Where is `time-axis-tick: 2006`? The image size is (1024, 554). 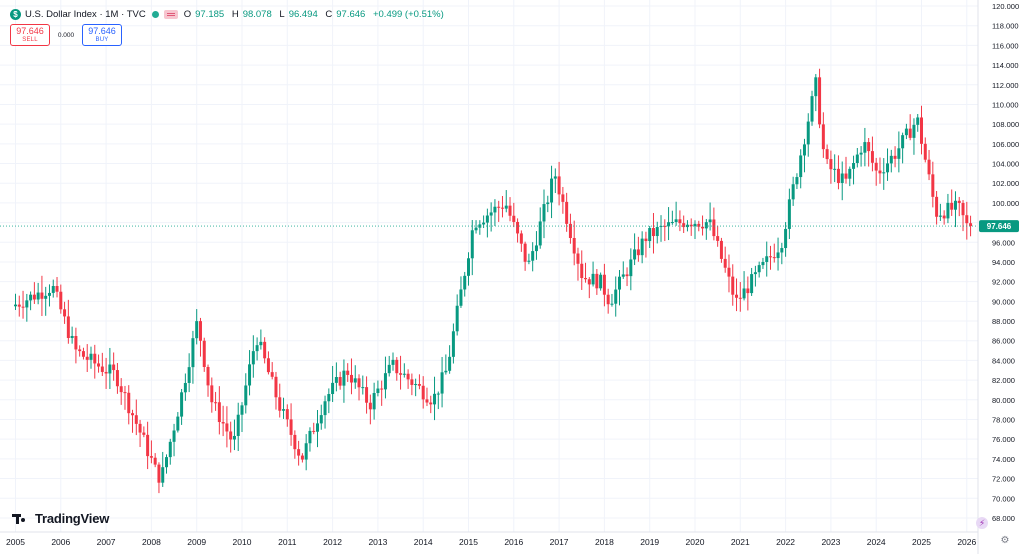
time-axis-tick: 2006 is located at coordinates (60, 542).